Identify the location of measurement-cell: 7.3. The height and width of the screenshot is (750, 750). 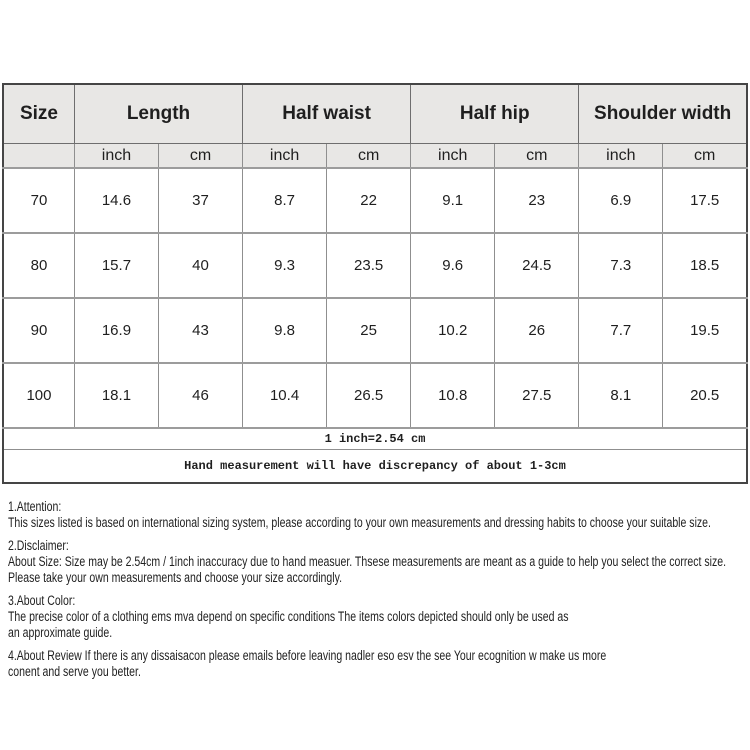
(621, 265).